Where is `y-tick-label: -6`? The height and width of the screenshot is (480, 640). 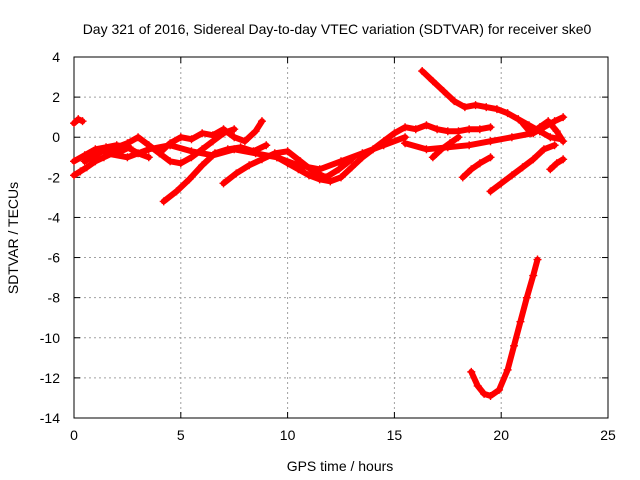
y-tick-label: -6 is located at coordinates (54, 258).